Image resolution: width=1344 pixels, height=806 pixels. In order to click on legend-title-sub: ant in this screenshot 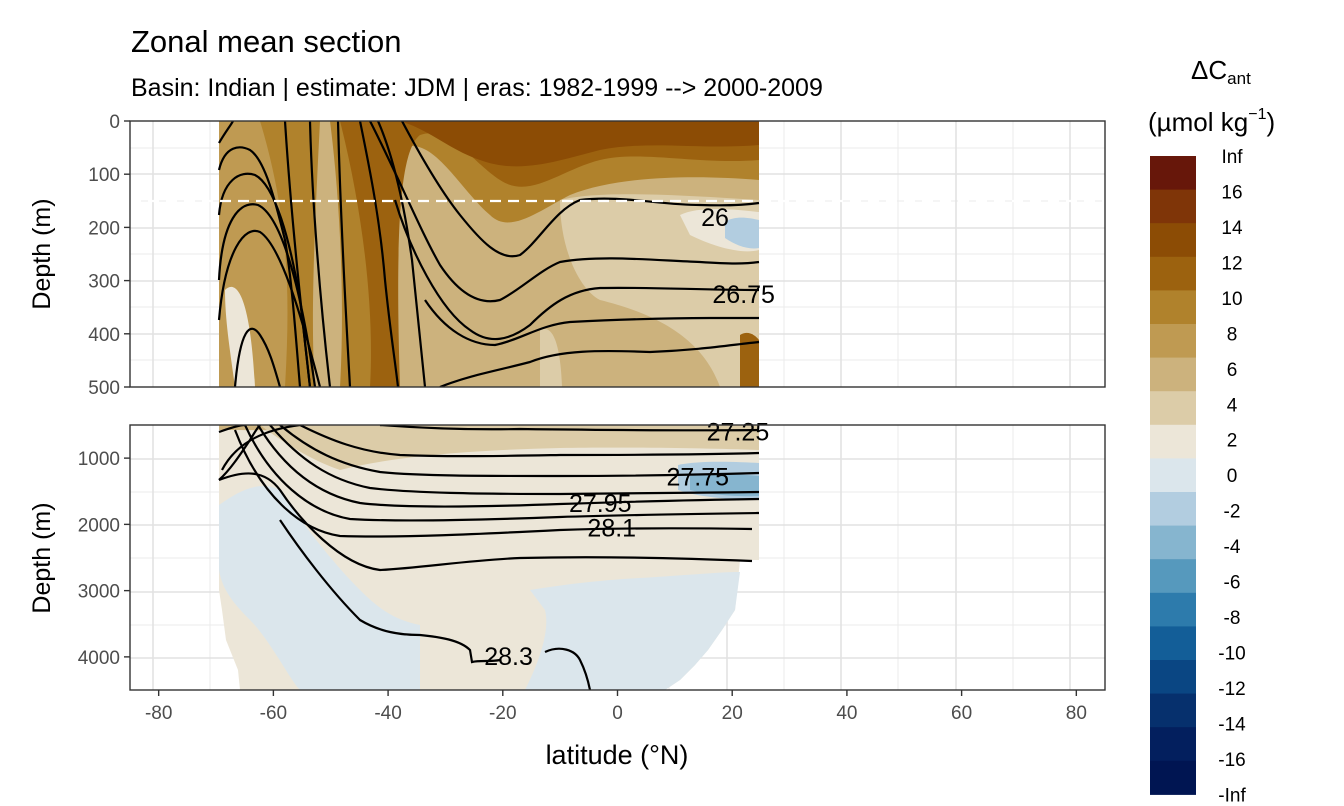, I will do `click(1239, 78)`.